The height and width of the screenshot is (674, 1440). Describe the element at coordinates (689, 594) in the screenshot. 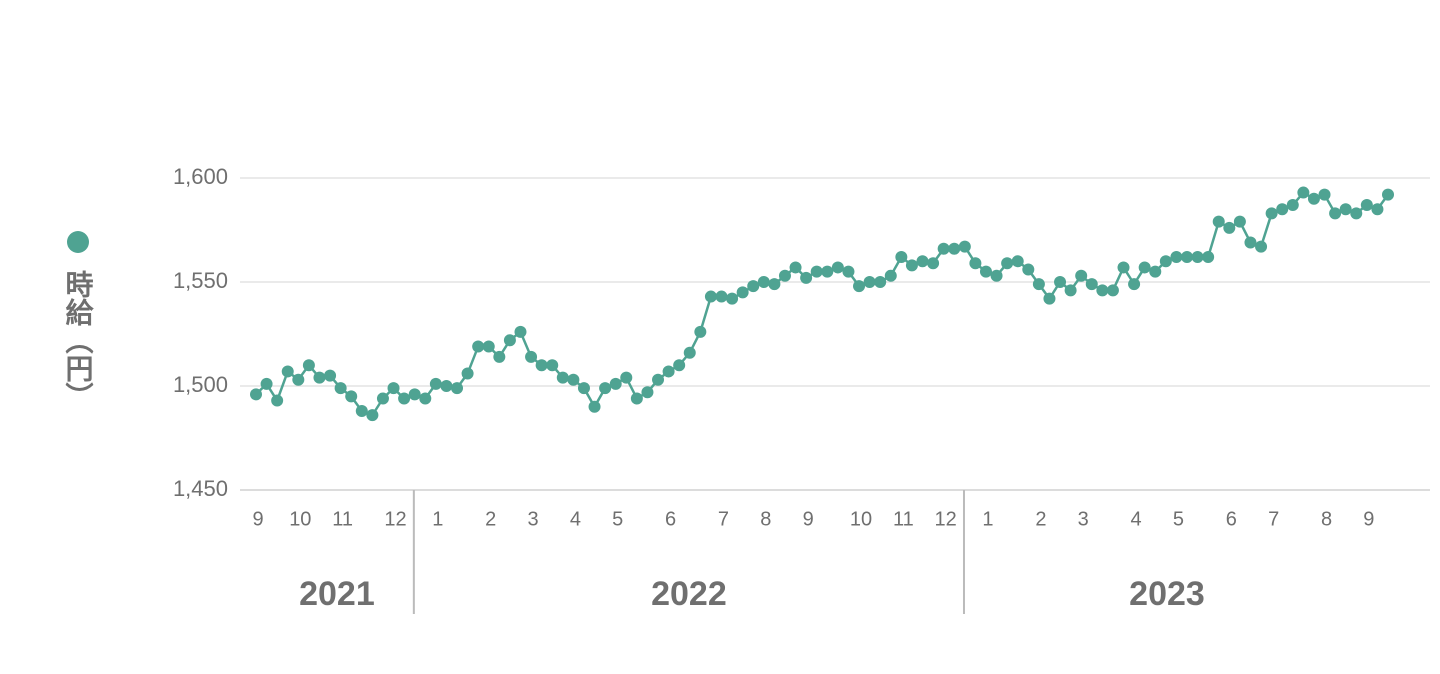

I see `year-label: 2022` at that location.